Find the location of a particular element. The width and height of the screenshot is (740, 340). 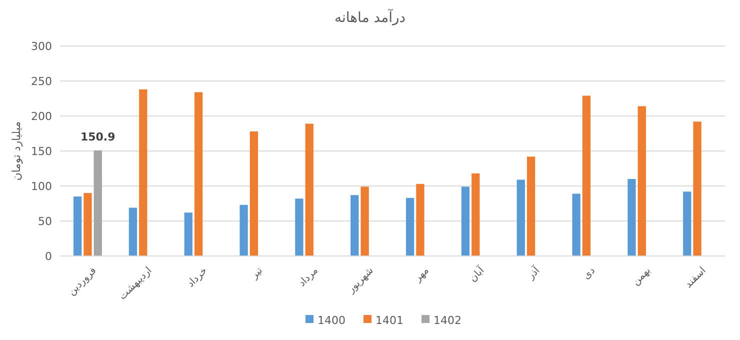

x-tick-label: مهر is located at coordinates (422, 275).